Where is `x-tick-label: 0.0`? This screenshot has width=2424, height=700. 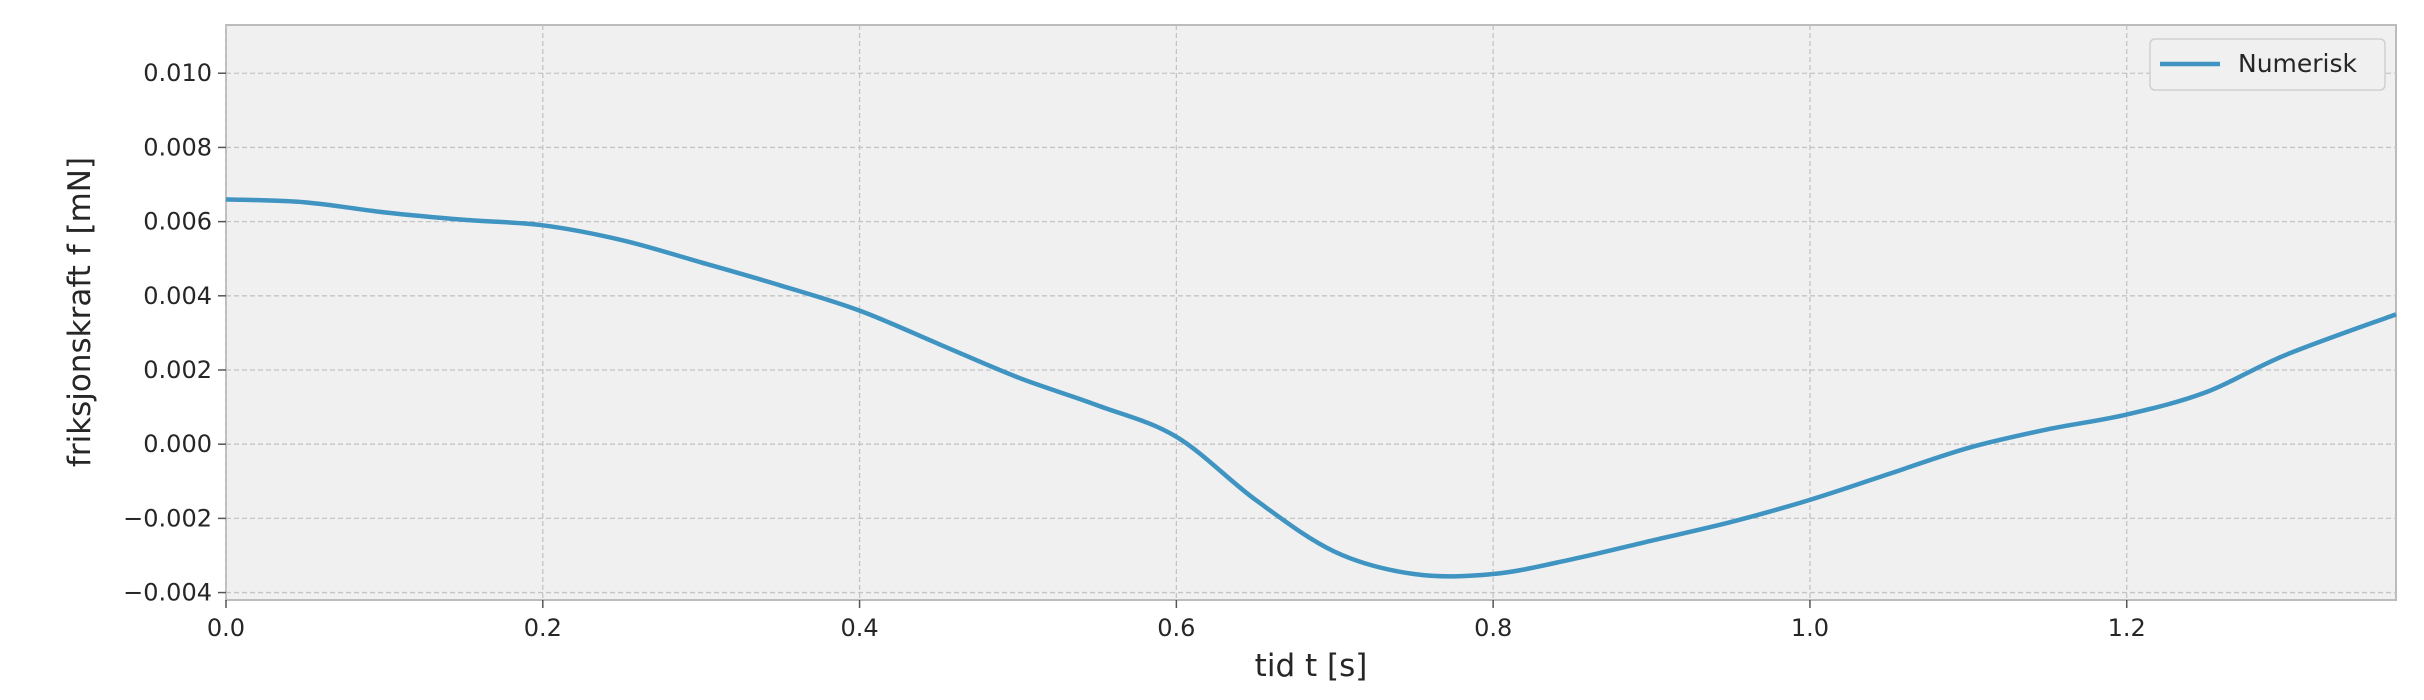 x-tick-label: 0.0 is located at coordinates (226, 628).